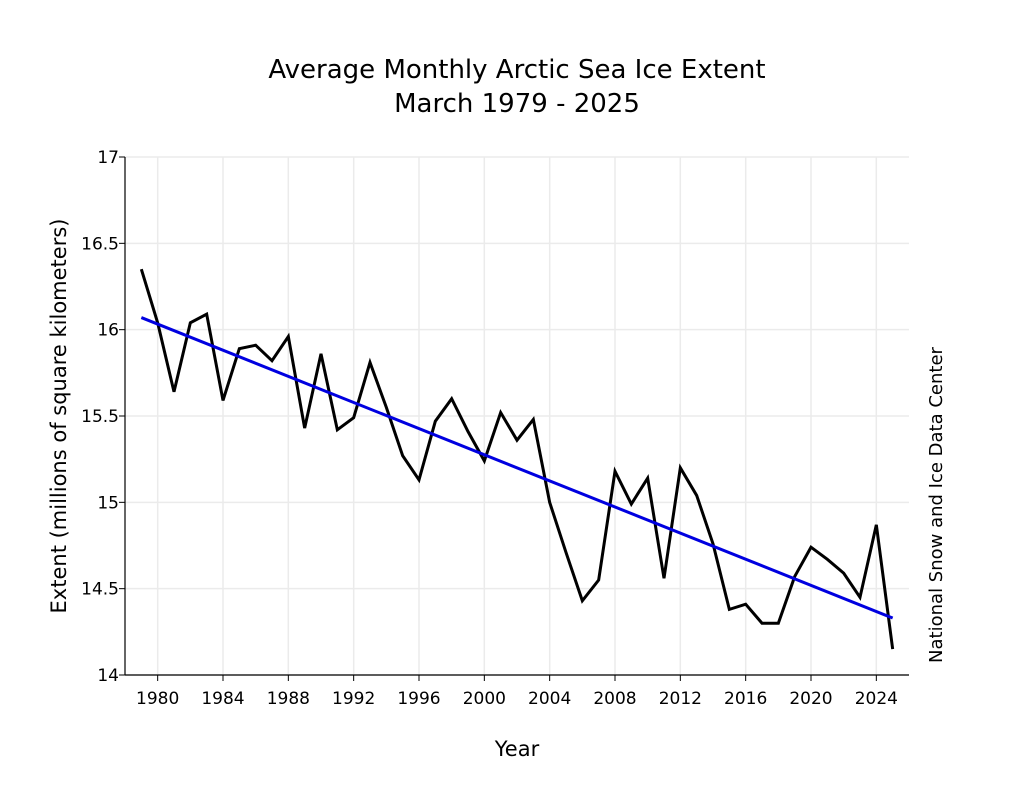  I want to click on x-tick-label: 2020, so click(810, 699).